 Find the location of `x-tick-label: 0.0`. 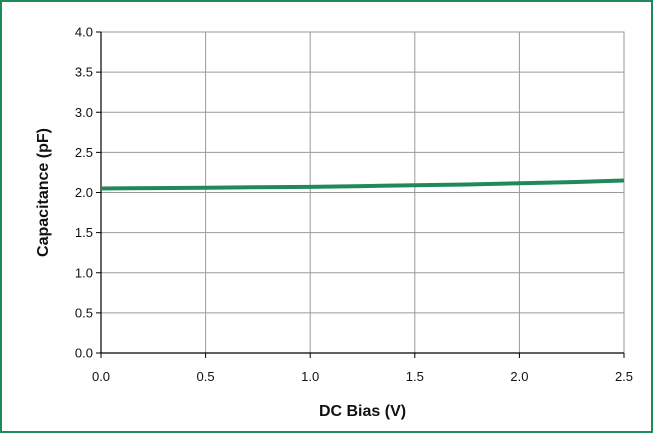

x-tick-label: 0.0 is located at coordinates (101, 376).